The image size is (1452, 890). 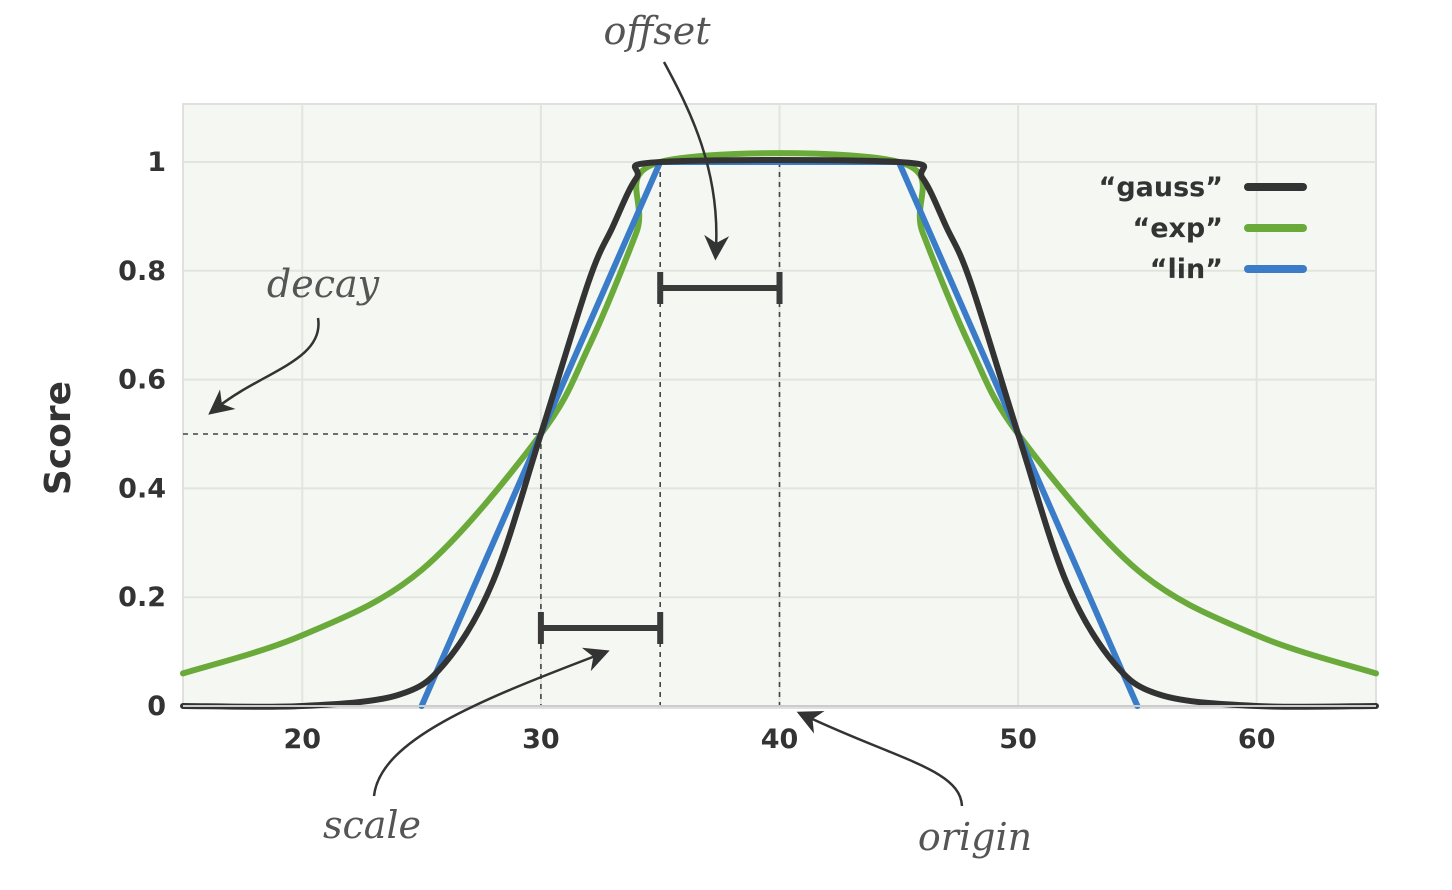 What do you see at coordinates (1018, 739) in the screenshot?
I see `x-tick-label: 50` at bounding box center [1018, 739].